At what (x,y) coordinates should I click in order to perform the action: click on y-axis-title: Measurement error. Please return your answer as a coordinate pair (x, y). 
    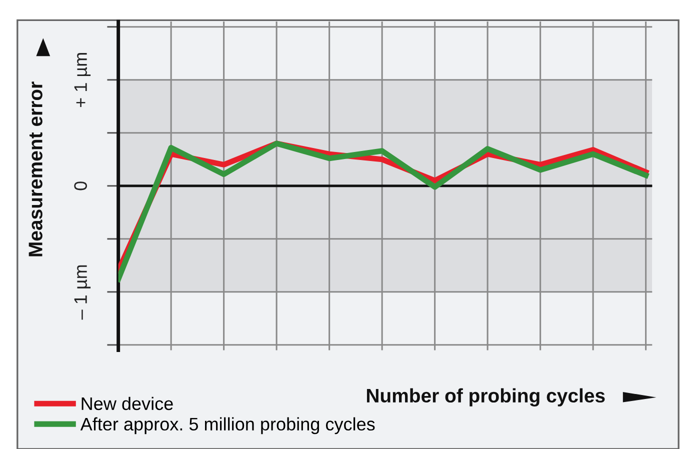
    Looking at the image, I should click on (35, 169).